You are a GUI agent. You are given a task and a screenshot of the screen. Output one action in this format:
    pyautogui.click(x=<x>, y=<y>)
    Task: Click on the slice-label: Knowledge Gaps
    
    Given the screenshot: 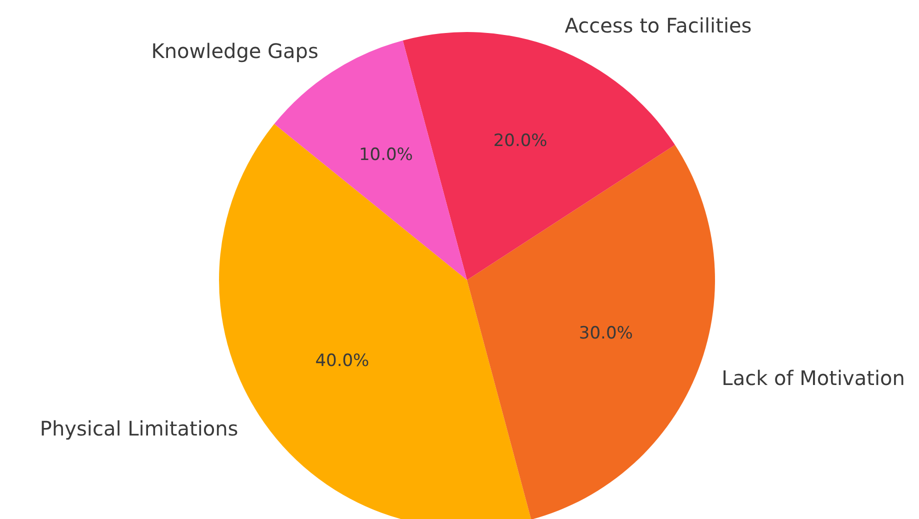 What is the action you would take?
    pyautogui.click(x=234, y=51)
    